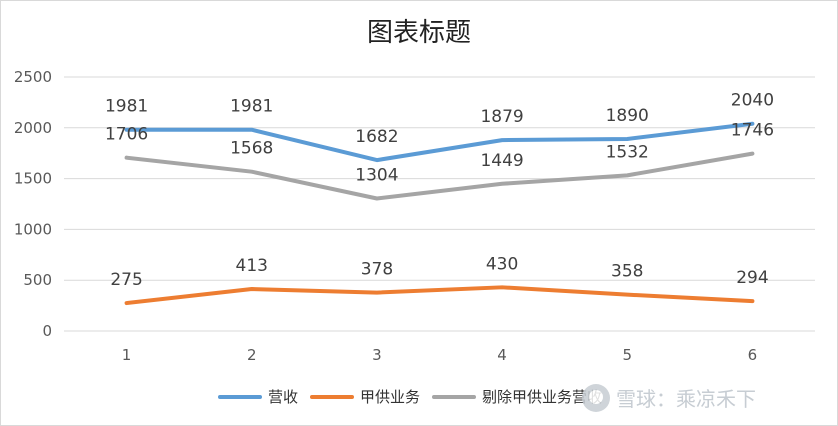 The width and height of the screenshot is (838, 426). What do you see at coordinates (752, 131) in the screenshot?
I see `data-label: 1746` at bounding box center [752, 131].